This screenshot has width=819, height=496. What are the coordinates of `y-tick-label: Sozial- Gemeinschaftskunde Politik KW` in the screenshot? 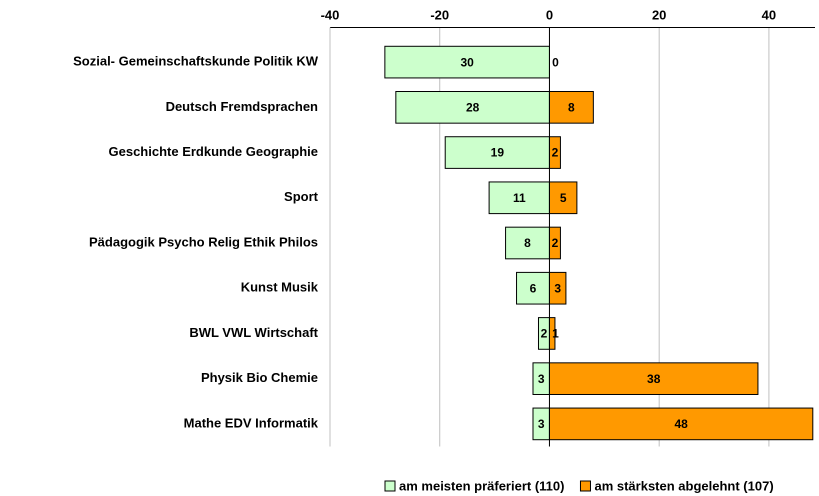 It's located at (196, 61).